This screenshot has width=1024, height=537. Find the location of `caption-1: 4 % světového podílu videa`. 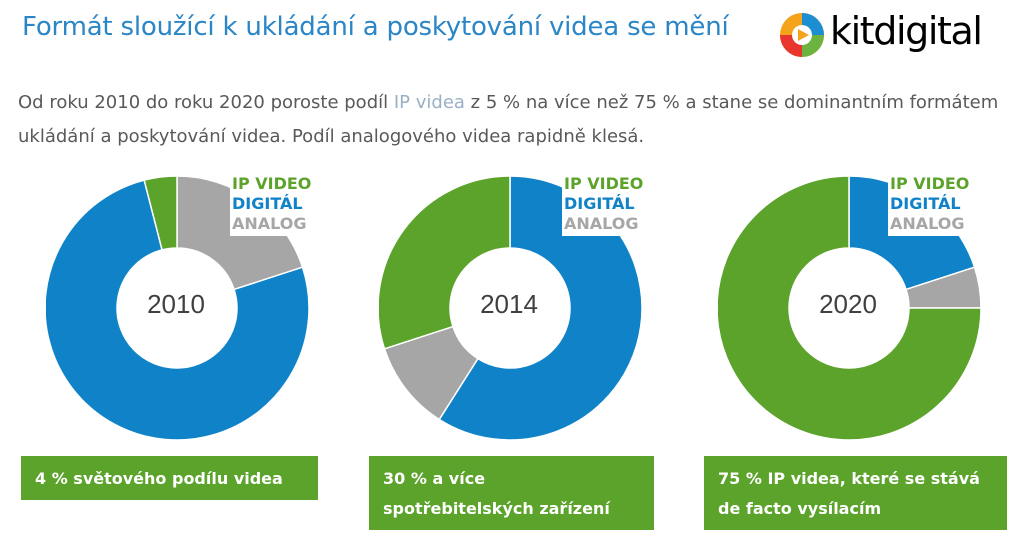

caption-1: 4 % světového podílu videa is located at coordinates (169, 478).